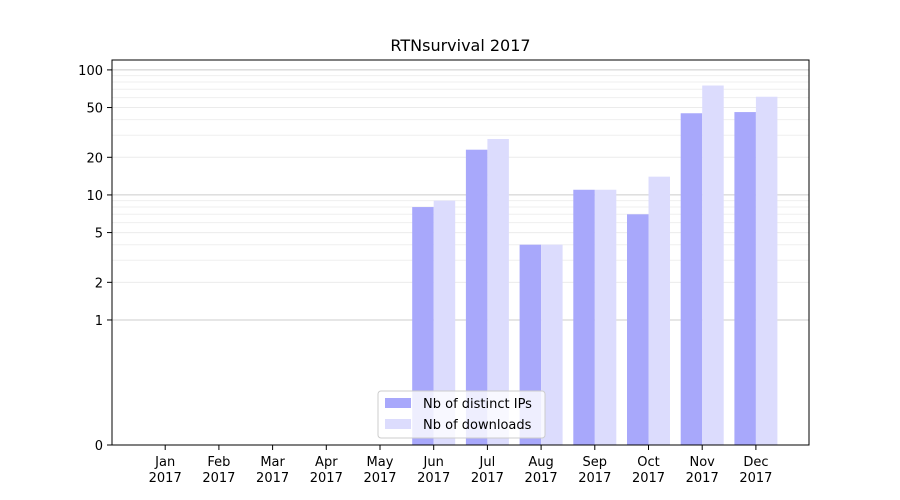  Describe the element at coordinates (745, 278) in the screenshot. I see `bar-distinct-ips-dec` at that location.